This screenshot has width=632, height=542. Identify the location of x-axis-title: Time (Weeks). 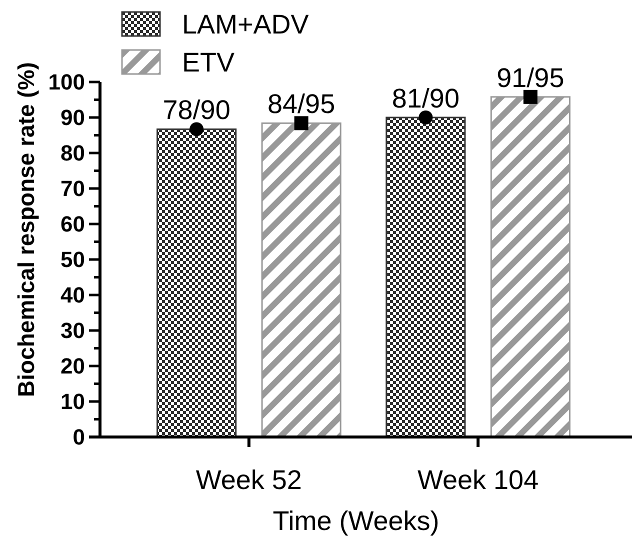
(356, 521).